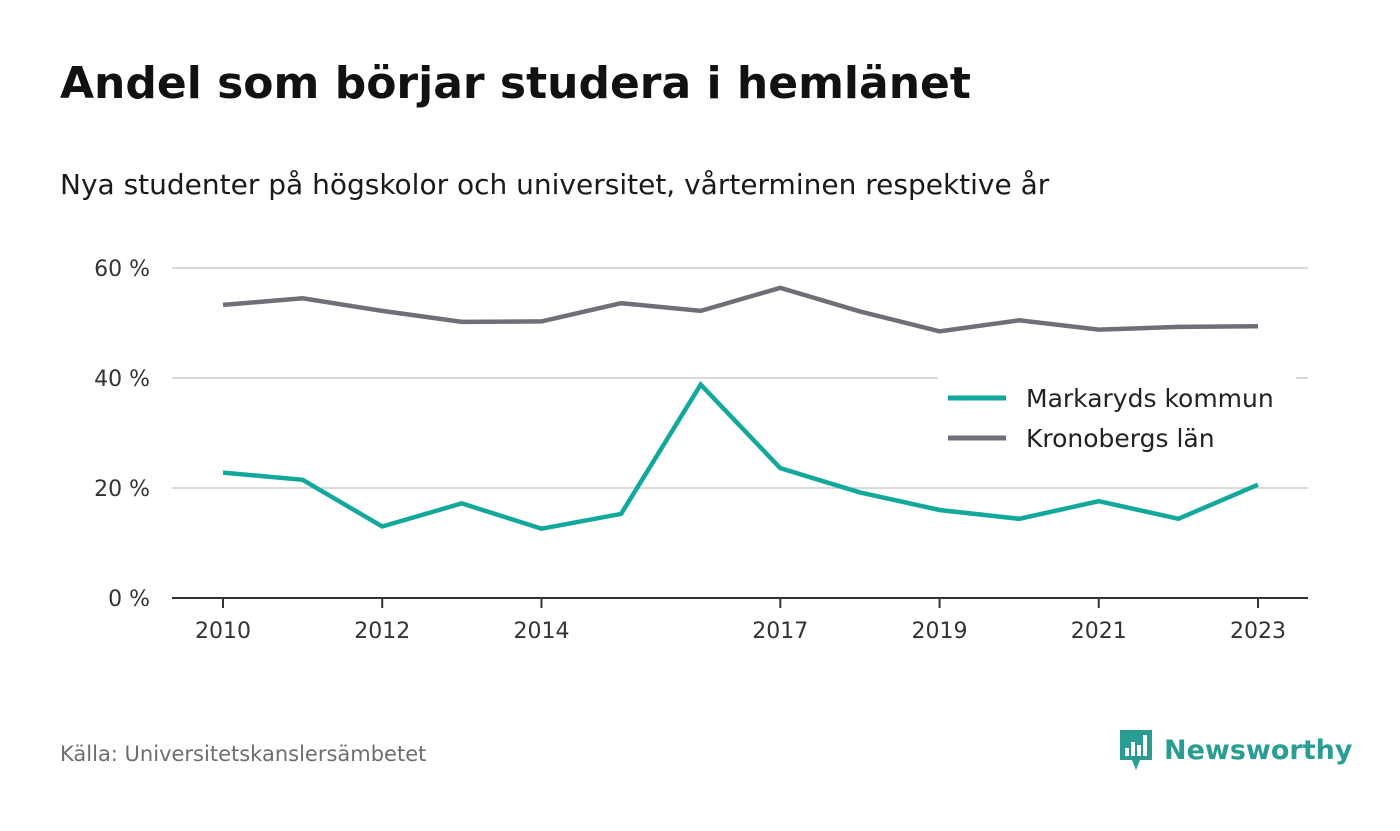 Image resolution: width=1400 pixels, height=831 pixels. What do you see at coordinates (243, 754) in the screenshot?
I see `source-note: Källa: Universitetskanslersämbetet` at bounding box center [243, 754].